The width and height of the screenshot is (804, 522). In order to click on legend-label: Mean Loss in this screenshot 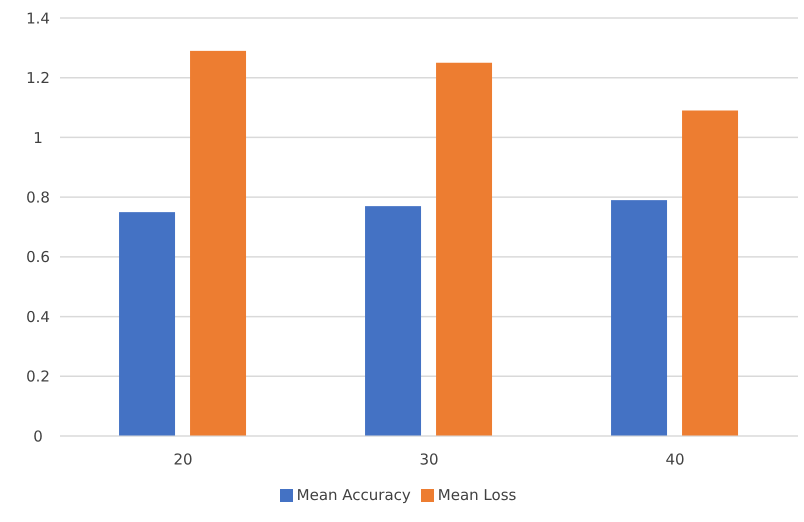, I will do `click(477, 495)`.